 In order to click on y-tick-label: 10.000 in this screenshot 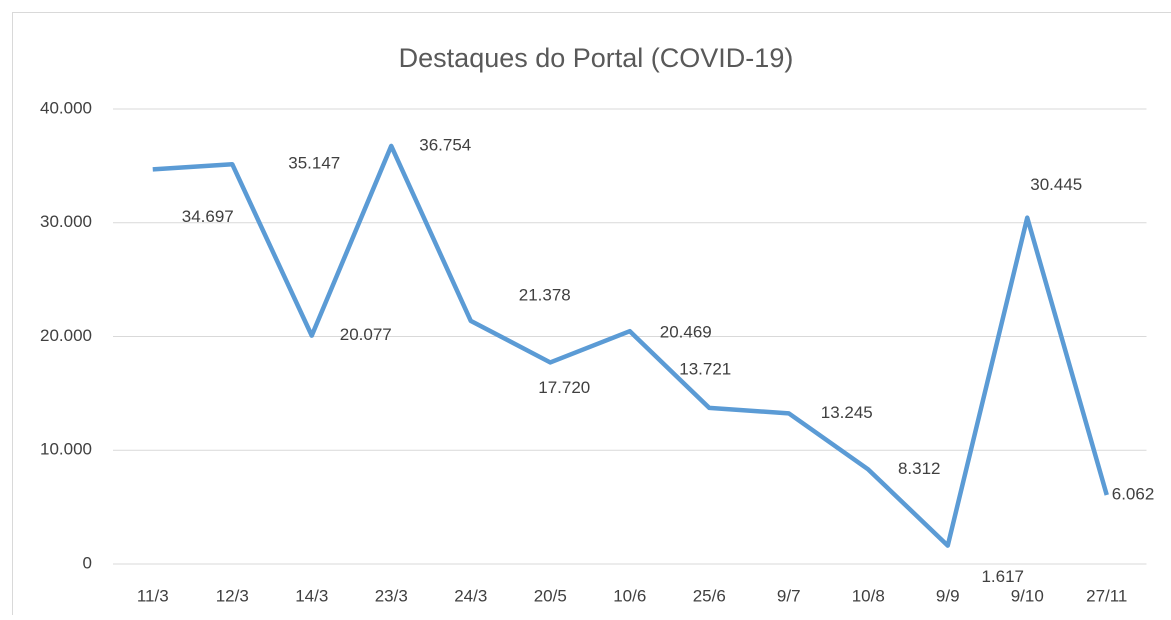, I will do `click(66, 449)`.